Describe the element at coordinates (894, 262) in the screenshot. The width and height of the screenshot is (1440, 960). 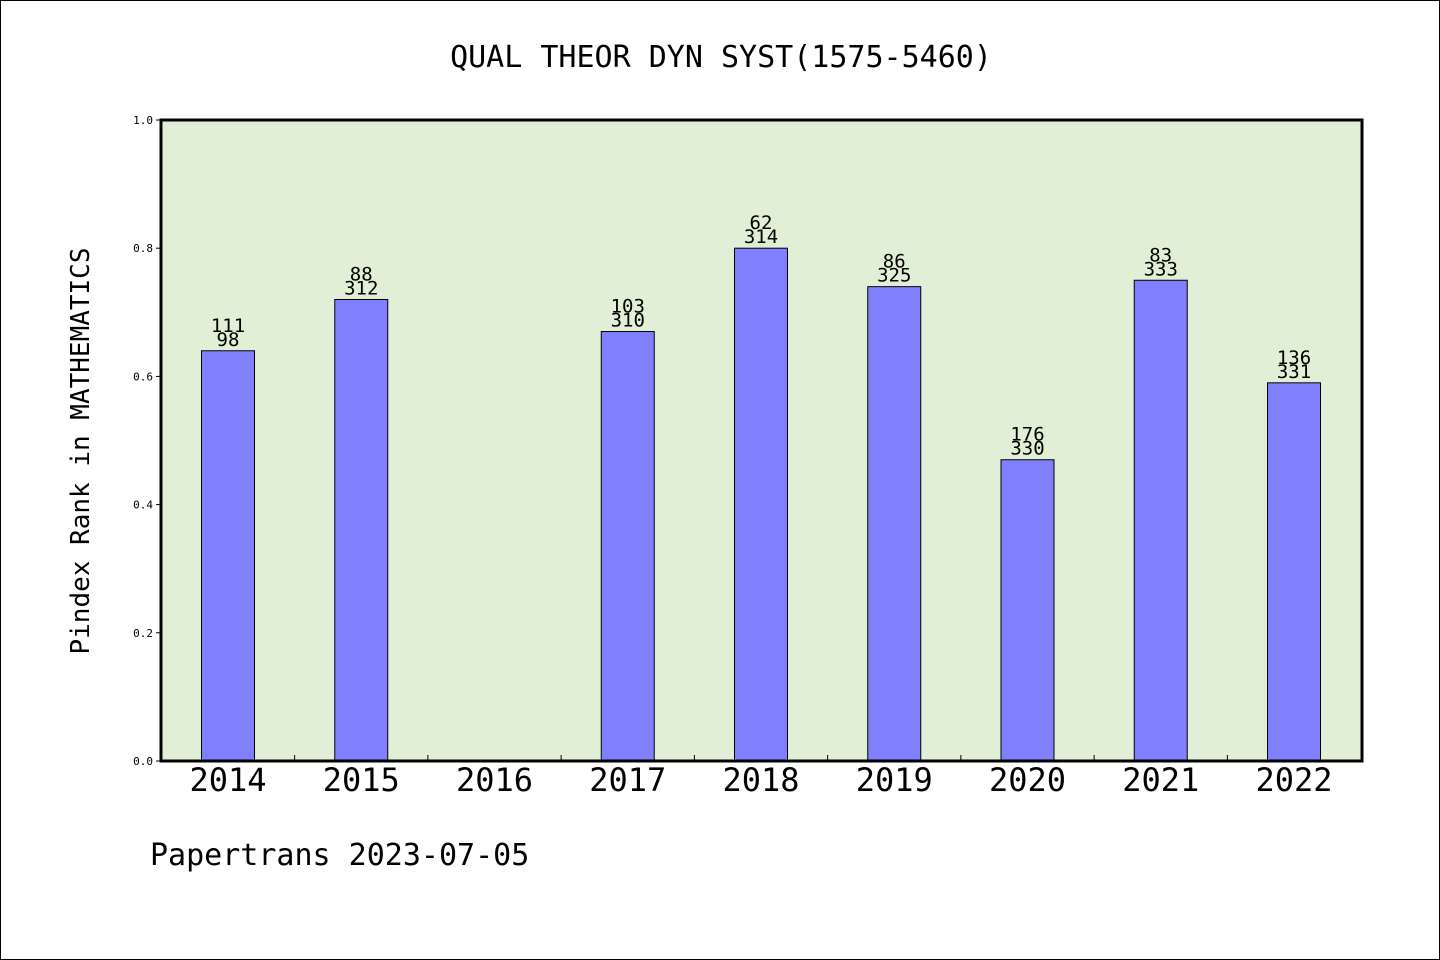
I see `data-label-top: 86` at that location.